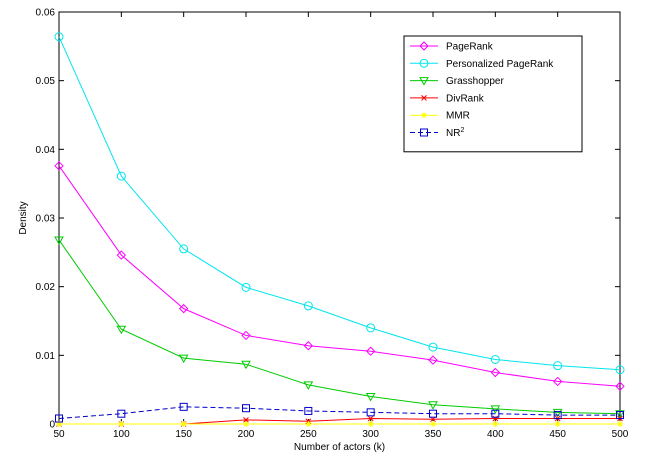 The height and width of the screenshot is (453, 647). I want to click on y-tick-label: 0.04, so click(46, 150).